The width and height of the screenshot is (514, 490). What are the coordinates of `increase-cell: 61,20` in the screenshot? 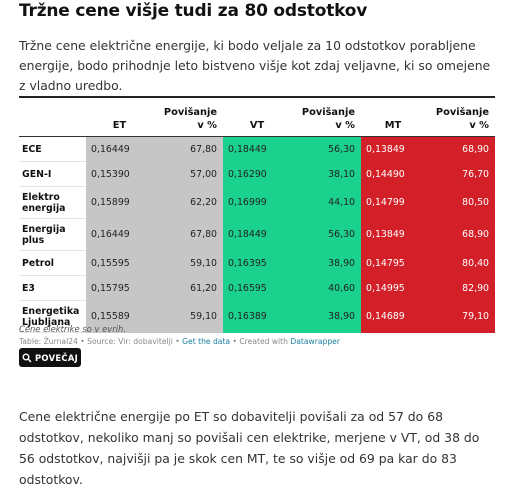 It's located at (188, 288).